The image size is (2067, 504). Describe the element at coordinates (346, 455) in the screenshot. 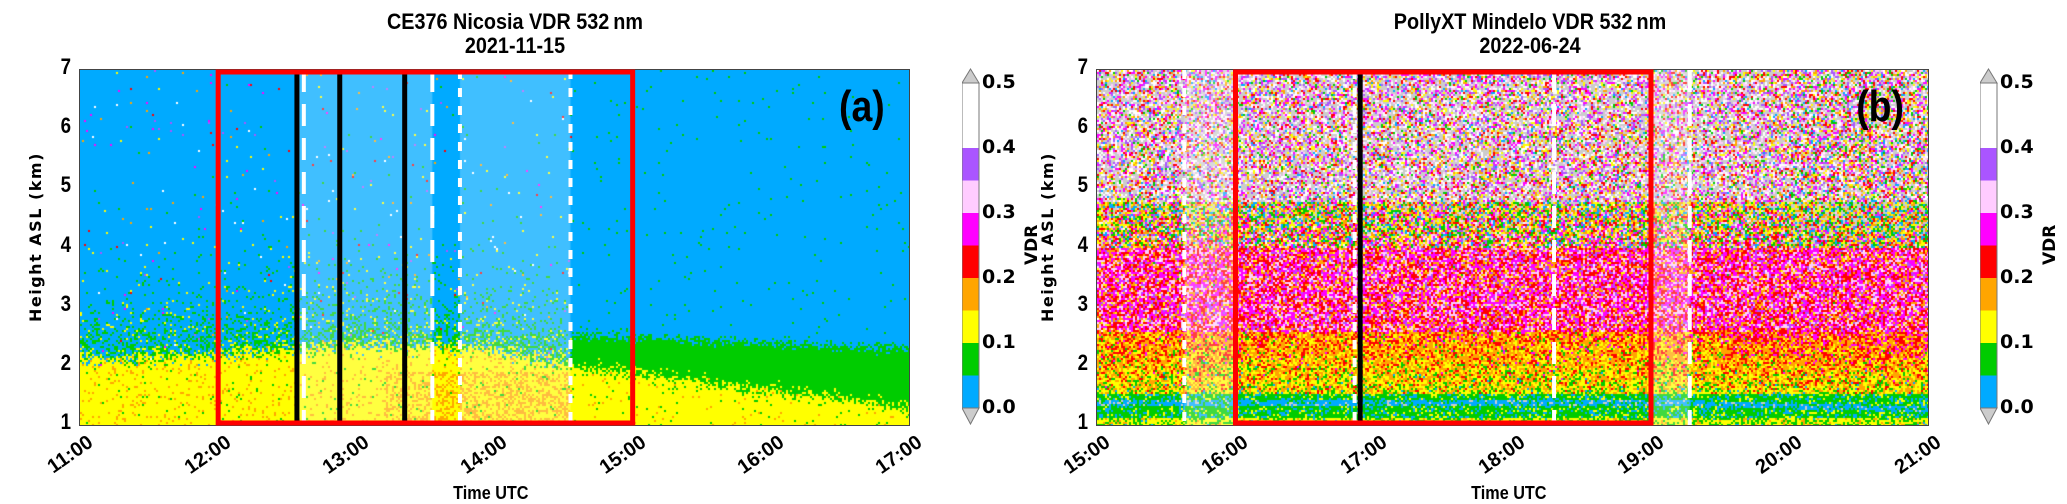

I see `x-tick-label: 13:00` at that location.